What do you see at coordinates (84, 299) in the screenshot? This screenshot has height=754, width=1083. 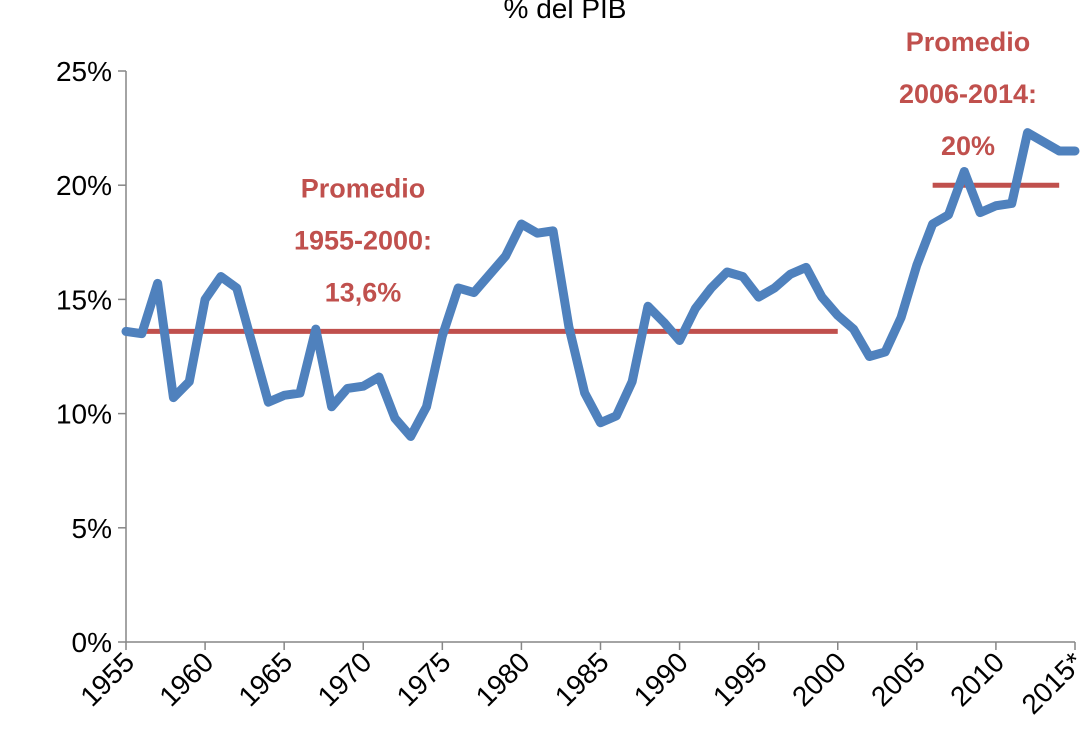 I see `y-tick-label: 15%` at bounding box center [84, 299].